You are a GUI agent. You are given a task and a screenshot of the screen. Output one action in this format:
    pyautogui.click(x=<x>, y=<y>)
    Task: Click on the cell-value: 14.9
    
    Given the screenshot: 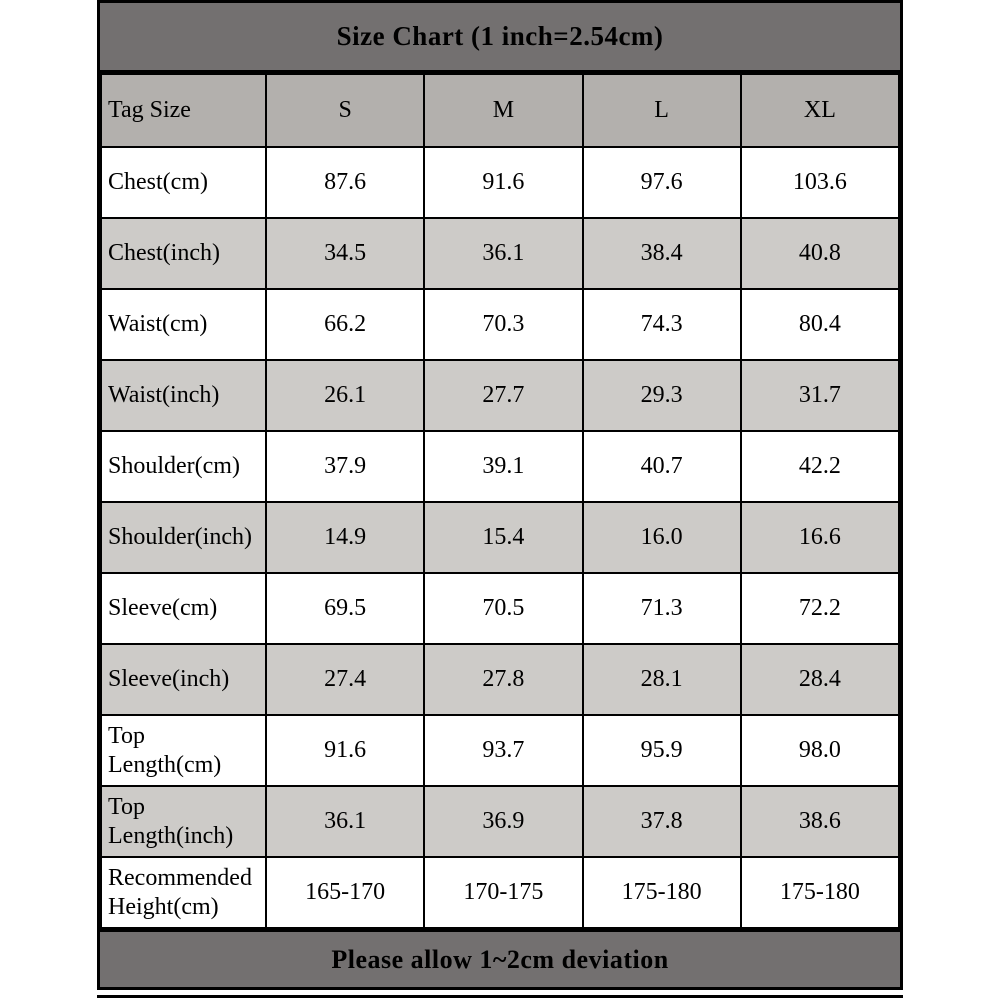 What is the action you would take?
    pyautogui.click(x=345, y=537)
    